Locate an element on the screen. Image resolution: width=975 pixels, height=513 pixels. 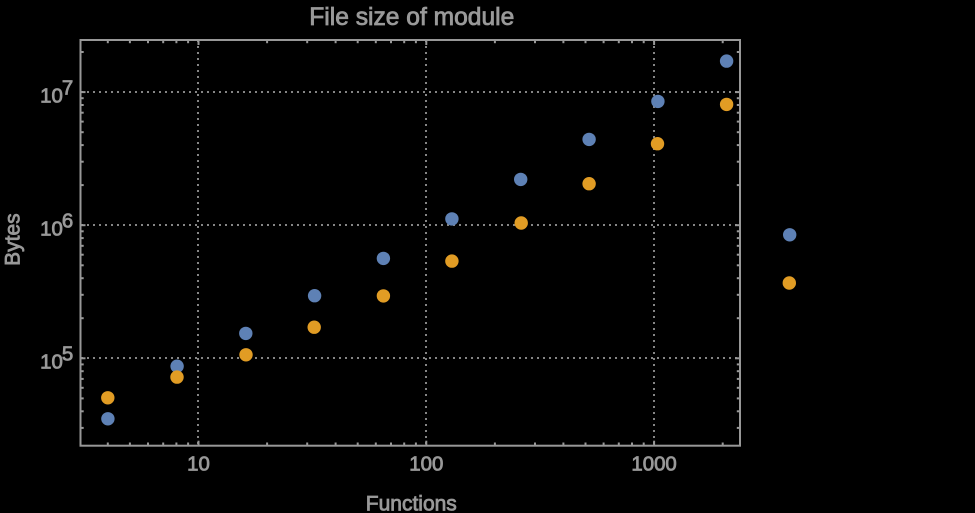
svg-text: 10⁵ is located at coordinates (56, 359).